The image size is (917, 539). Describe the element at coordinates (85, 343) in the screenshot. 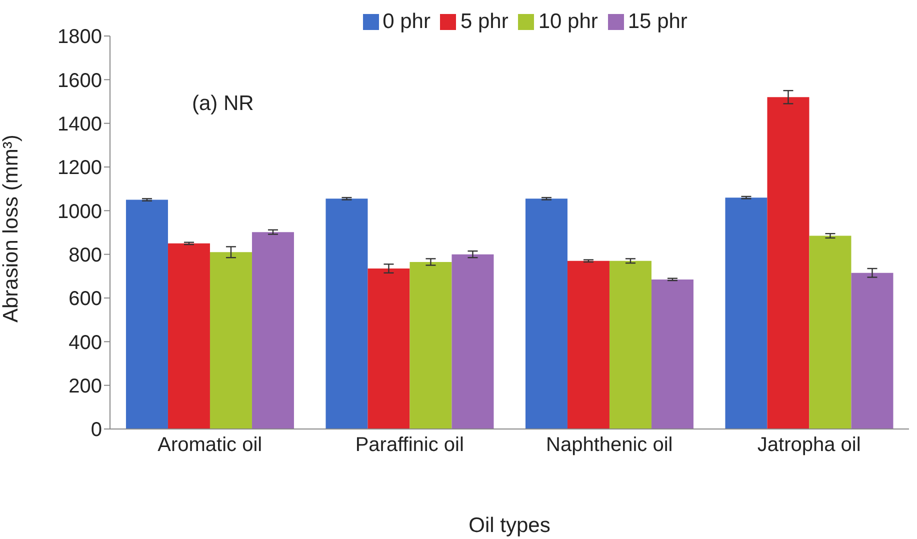

I see `y-tick-label: 400` at that location.